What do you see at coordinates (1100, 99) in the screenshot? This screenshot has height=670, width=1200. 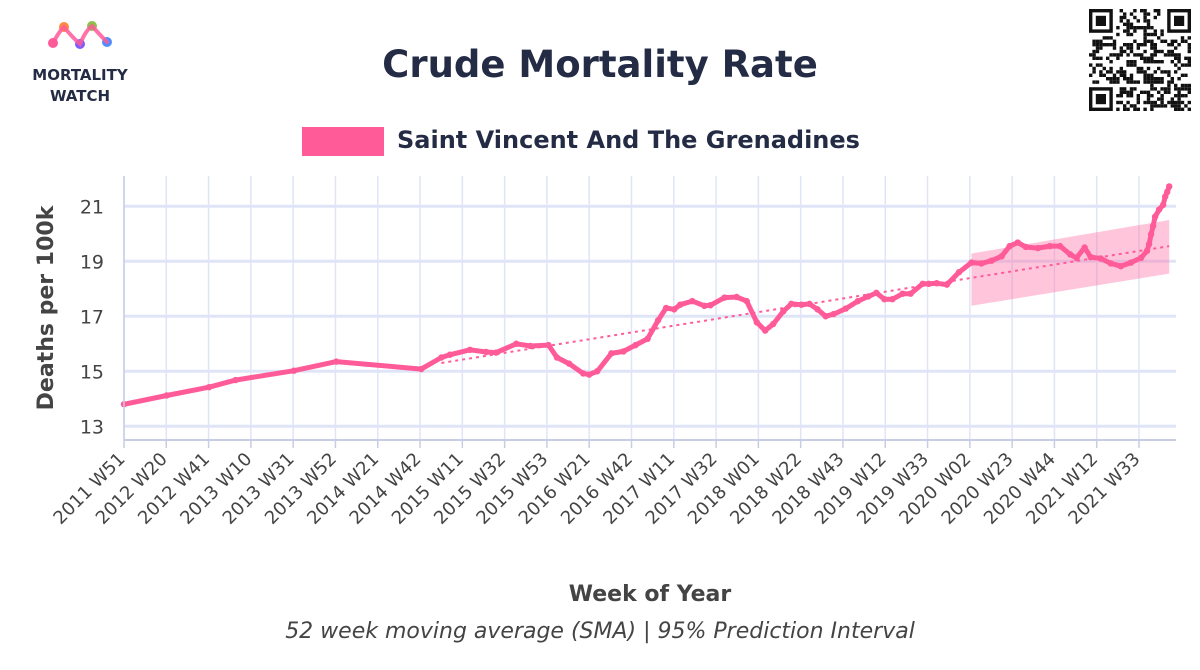 I see `qr-finder-core` at bounding box center [1100, 99].